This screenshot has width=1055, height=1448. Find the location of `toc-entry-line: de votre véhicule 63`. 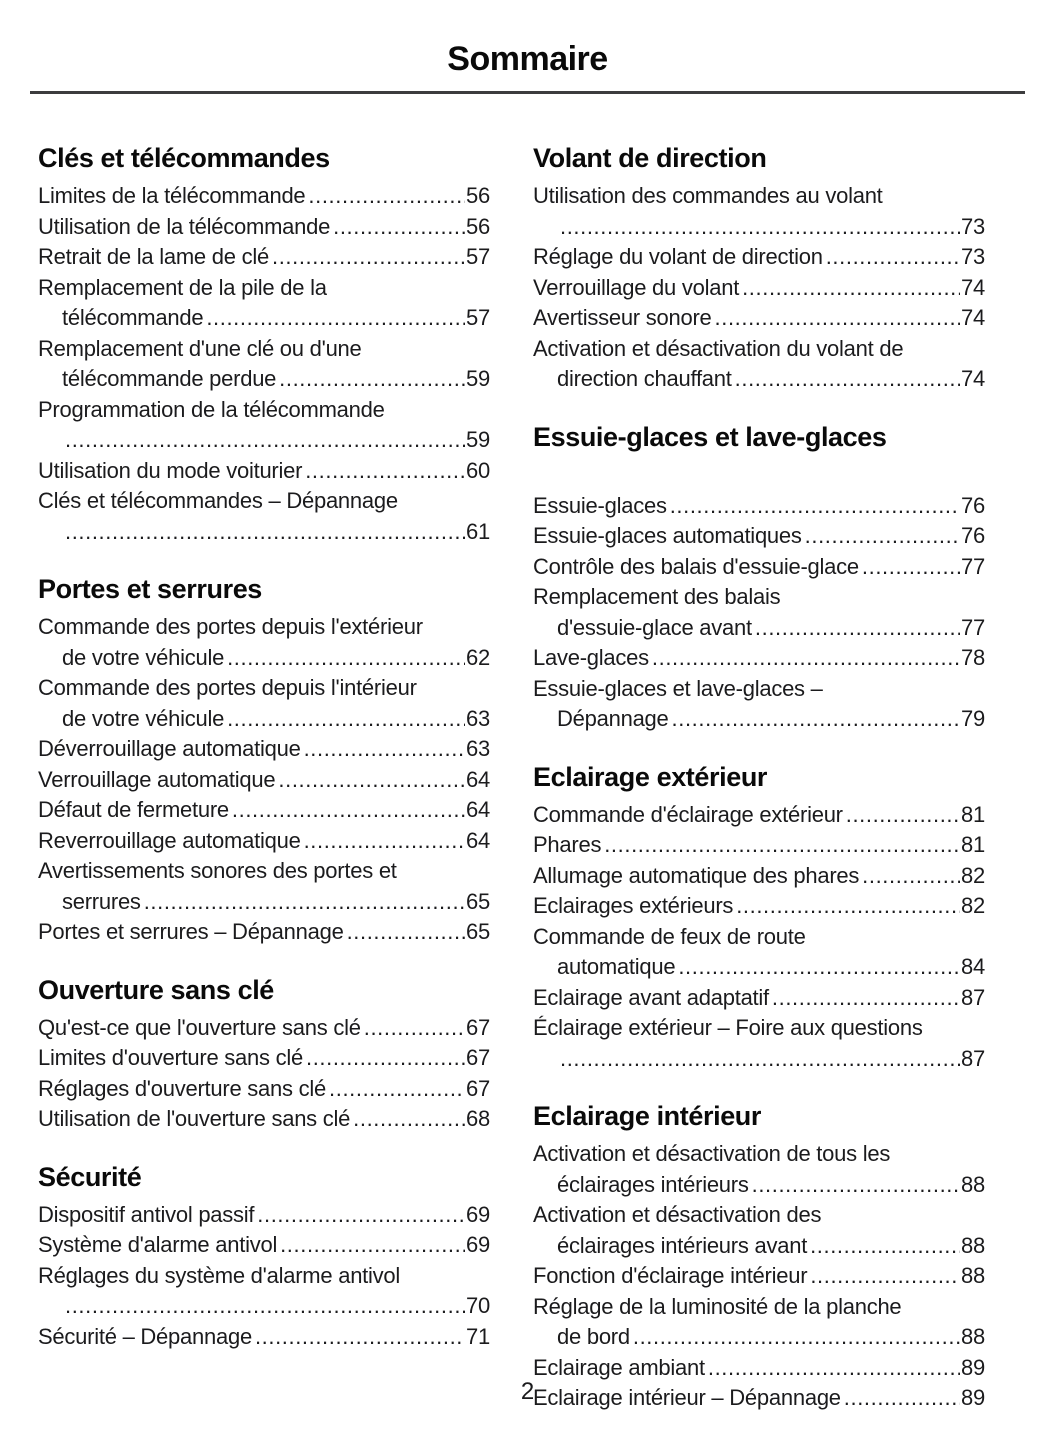

toc-entry-line: de votre véhicule 63 is located at coordinates (264, 719).